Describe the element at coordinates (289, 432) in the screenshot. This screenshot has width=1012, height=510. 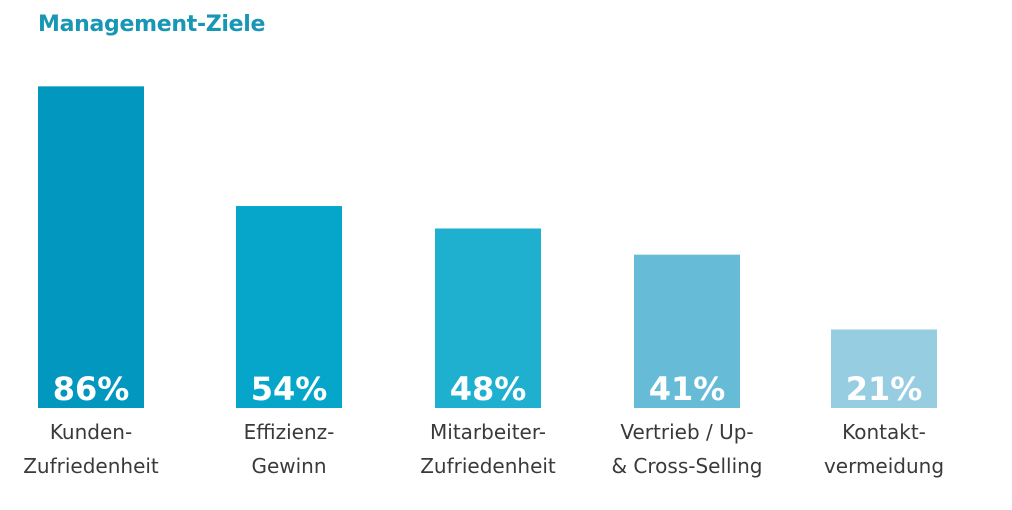
I see `category-label-1-line-0: Effizienz-` at that location.